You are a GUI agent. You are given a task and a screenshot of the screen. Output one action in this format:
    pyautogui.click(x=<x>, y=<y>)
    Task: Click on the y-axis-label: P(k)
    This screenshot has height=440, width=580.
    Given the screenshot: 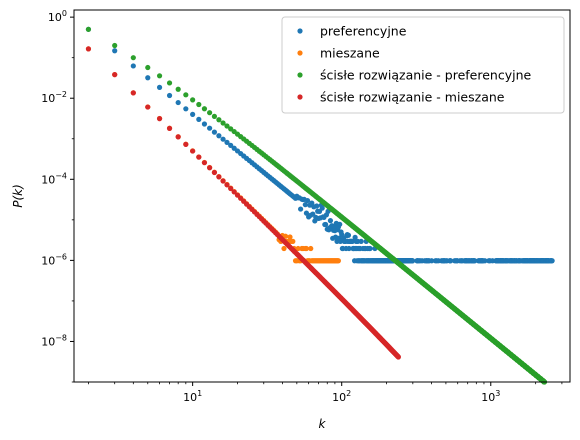 What is the action you would take?
    pyautogui.click(x=18, y=196)
    